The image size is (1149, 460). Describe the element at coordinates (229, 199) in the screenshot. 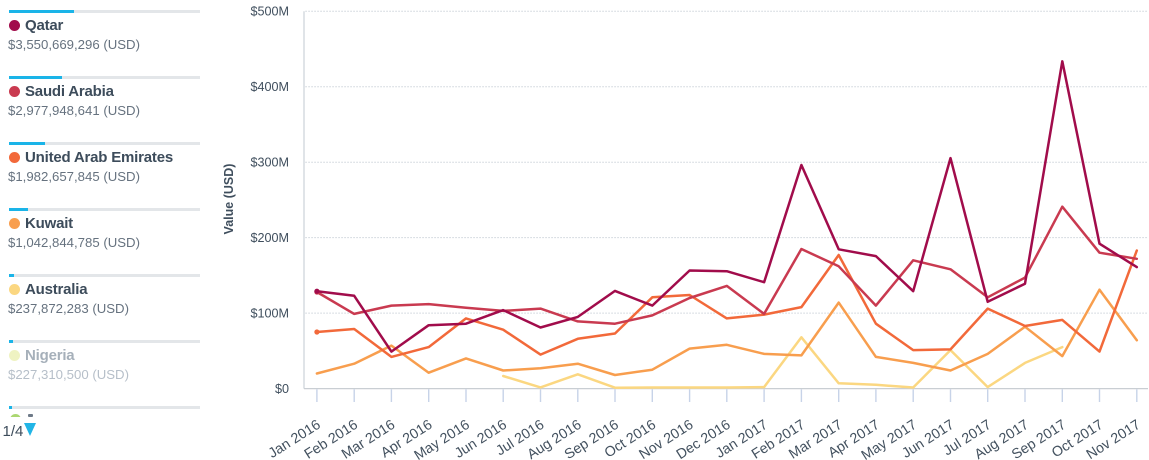

I see `svg-text: Value (USD)` at that location.